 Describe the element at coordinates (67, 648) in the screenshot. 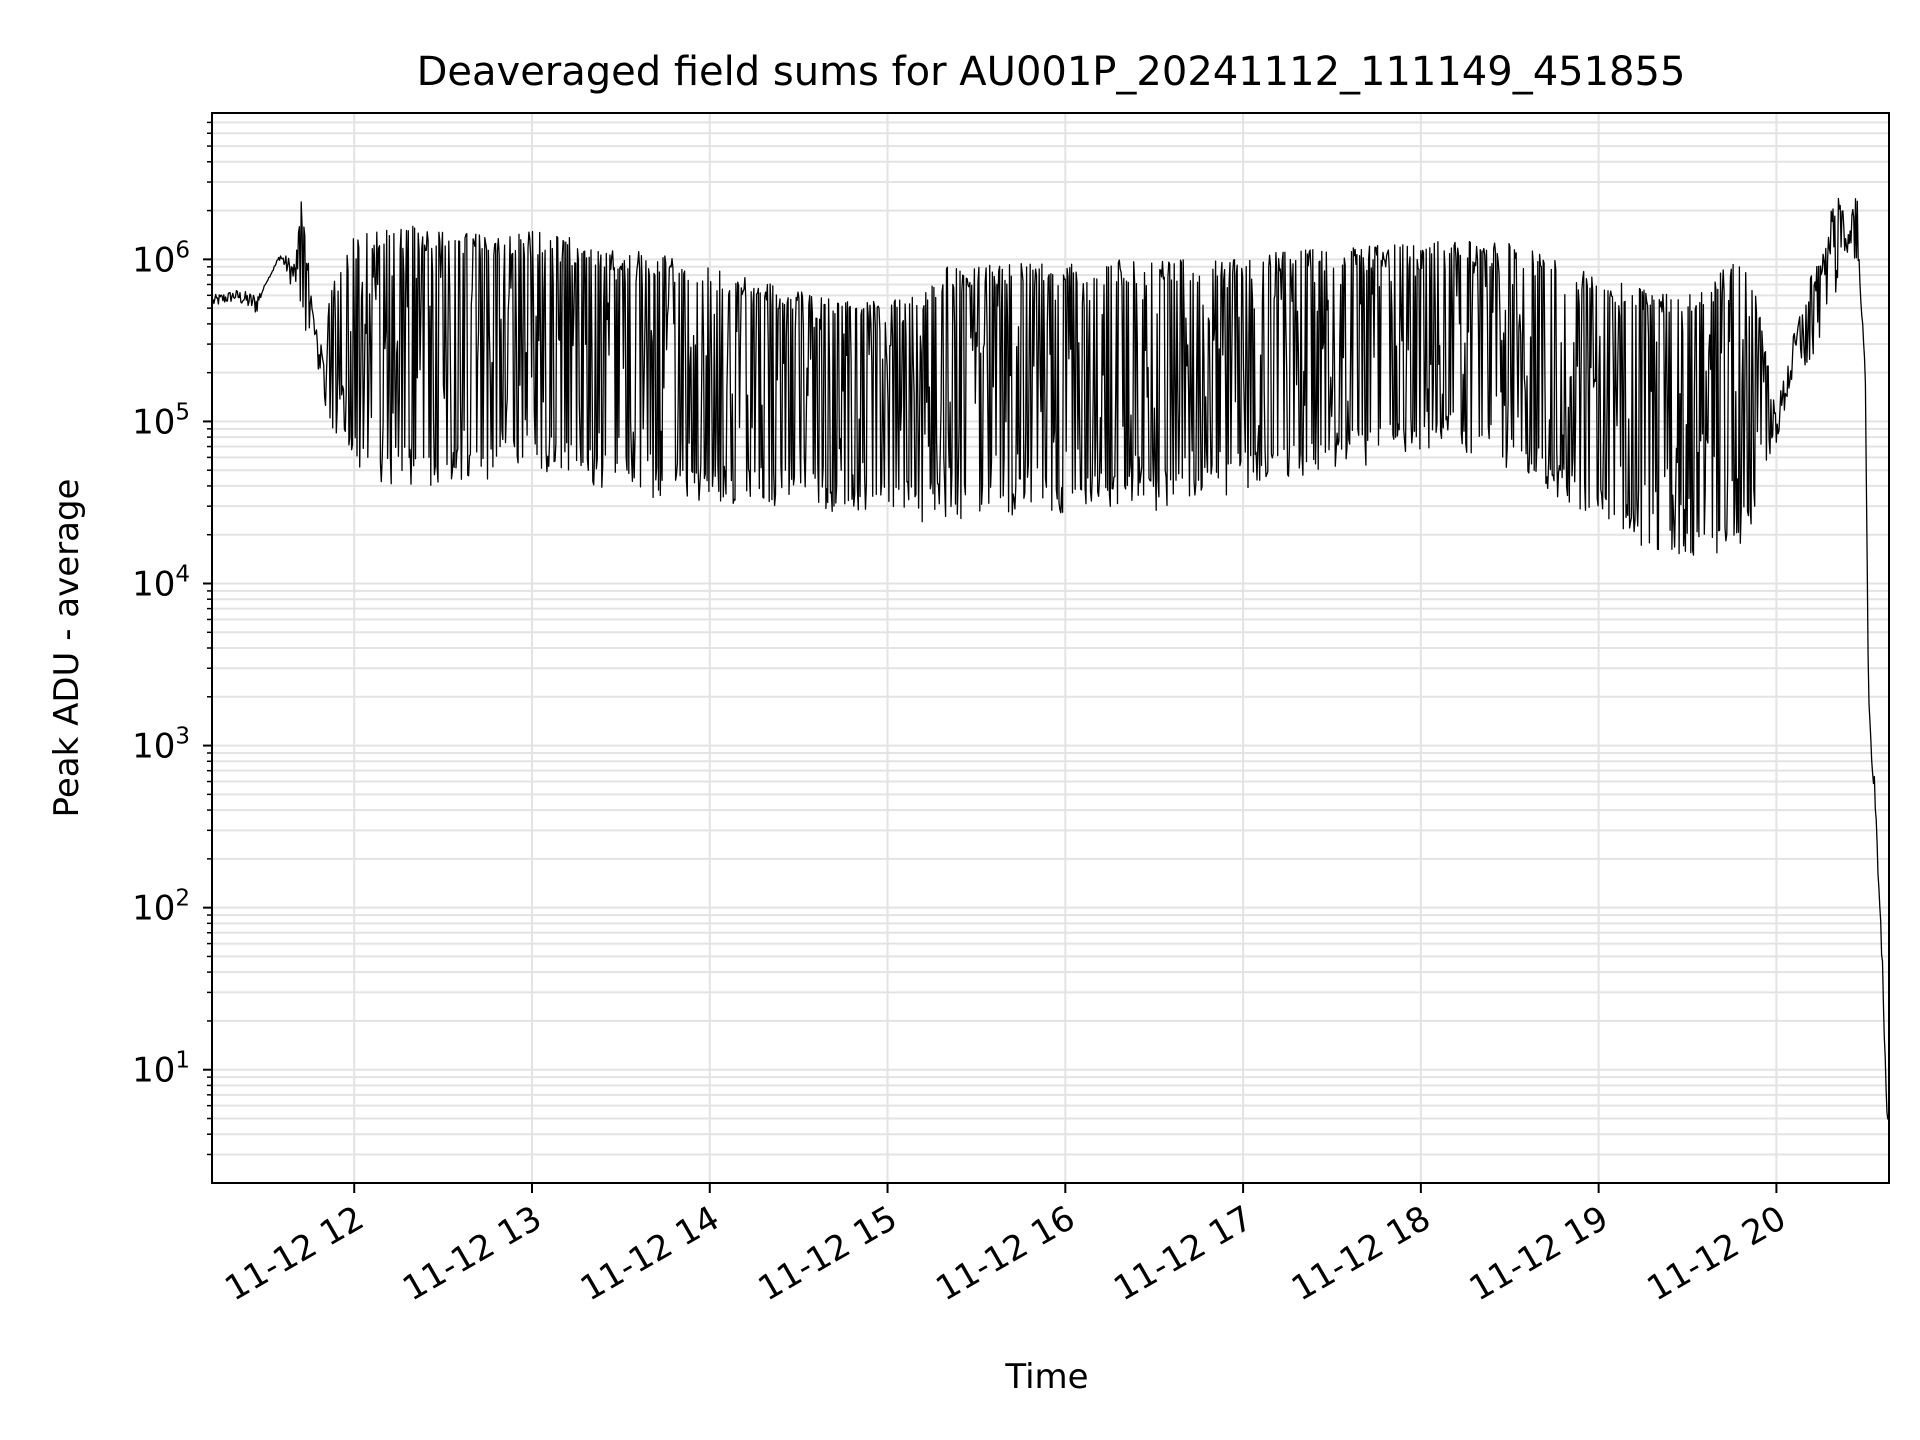

I see `y-axis-label: Peak ADU - average` at that location.